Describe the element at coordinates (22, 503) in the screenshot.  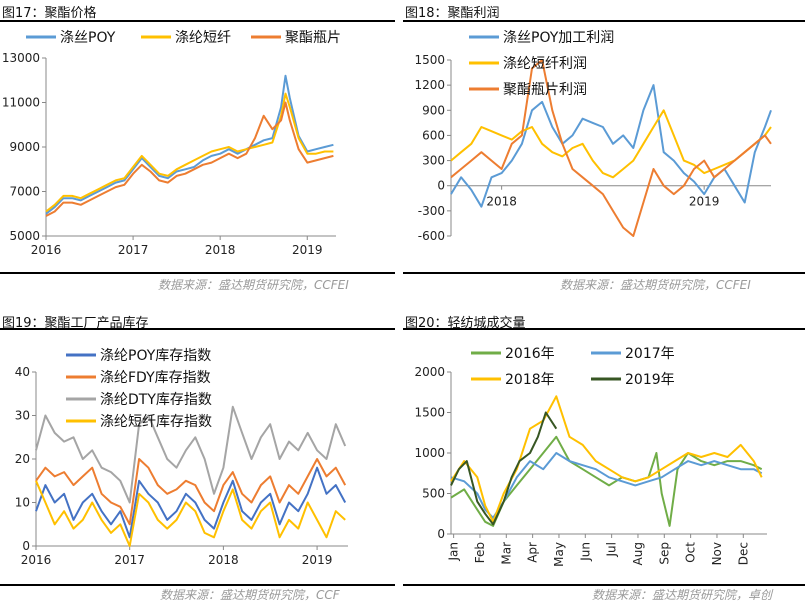
I see `y-tick-label: 10` at that location.